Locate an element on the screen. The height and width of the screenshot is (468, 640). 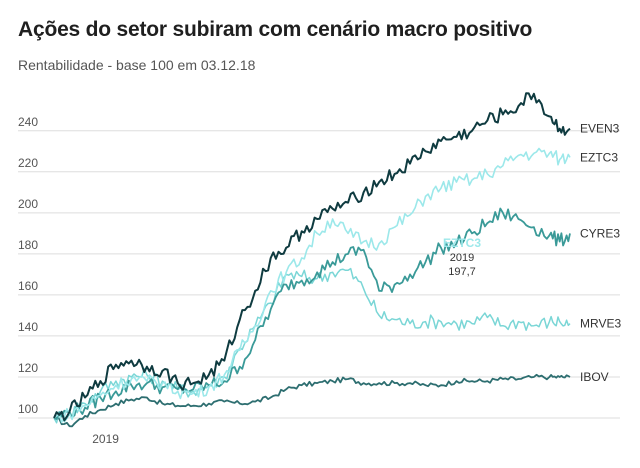
y-tick-label-240: 240 is located at coordinates (28, 122).